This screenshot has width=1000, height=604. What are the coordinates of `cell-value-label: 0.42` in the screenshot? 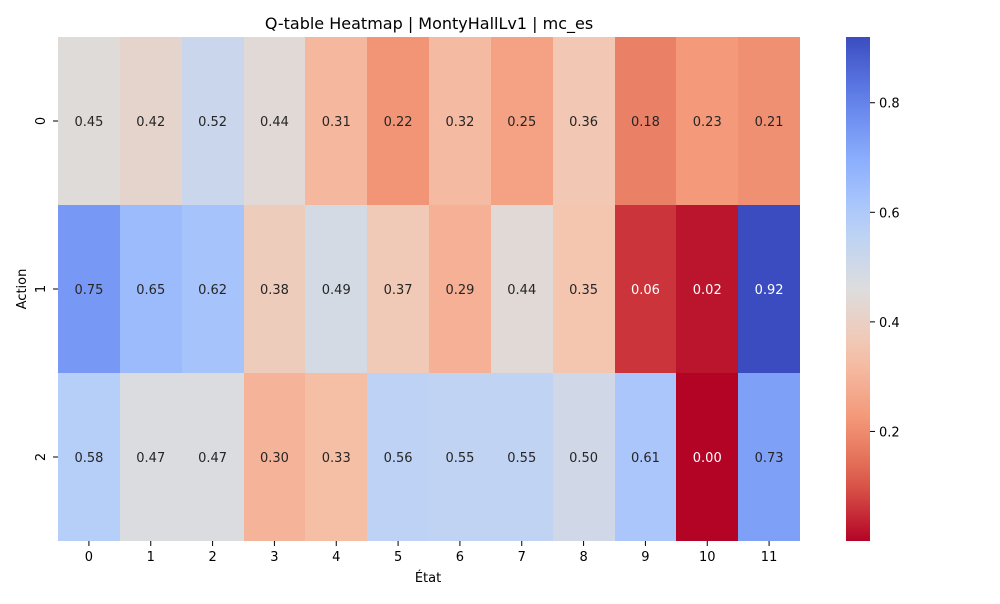 It's located at (150, 122).